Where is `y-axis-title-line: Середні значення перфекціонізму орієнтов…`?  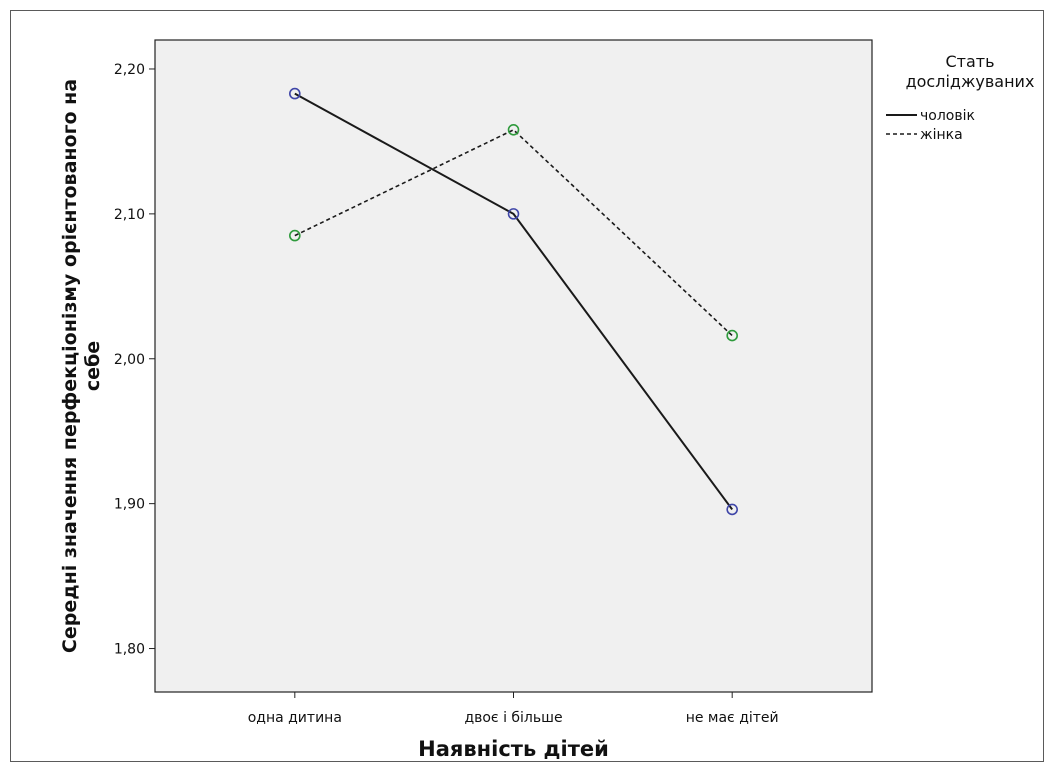 y-axis-title-line: Середні значення перфекціонізму орієнтов… is located at coordinates (70, 366).